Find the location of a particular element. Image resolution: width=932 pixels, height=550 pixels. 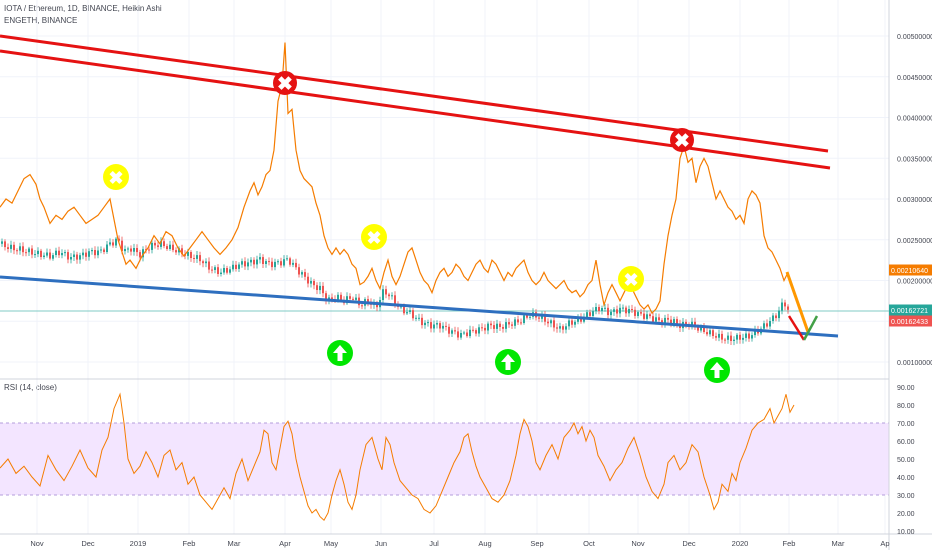

rsi-tick-label: 40.00 is located at coordinates (906, 478).